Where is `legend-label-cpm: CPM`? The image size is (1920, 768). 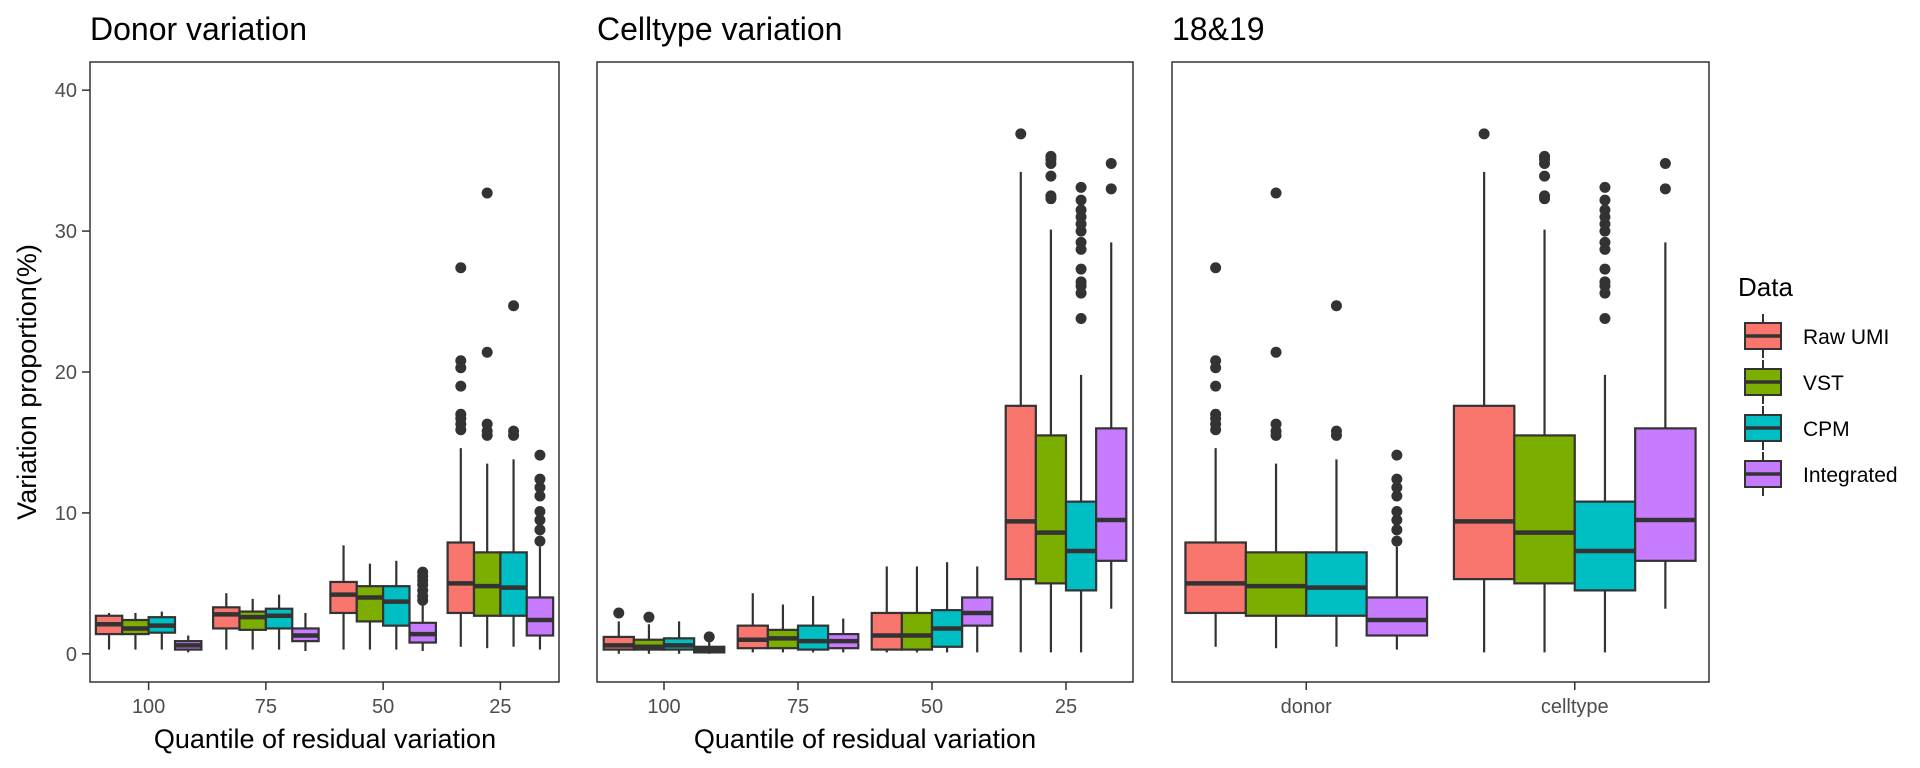
legend-label-cpm: CPM is located at coordinates (1826, 429).